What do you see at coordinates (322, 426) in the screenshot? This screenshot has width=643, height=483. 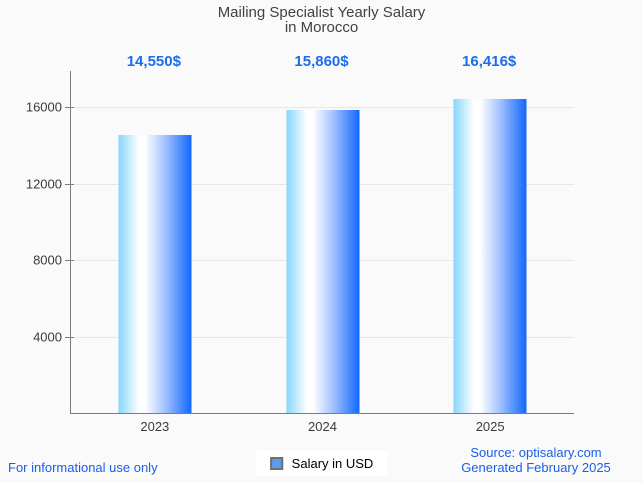 I see `x-axis-label-2024: 2024` at bounding box center [322, 426].